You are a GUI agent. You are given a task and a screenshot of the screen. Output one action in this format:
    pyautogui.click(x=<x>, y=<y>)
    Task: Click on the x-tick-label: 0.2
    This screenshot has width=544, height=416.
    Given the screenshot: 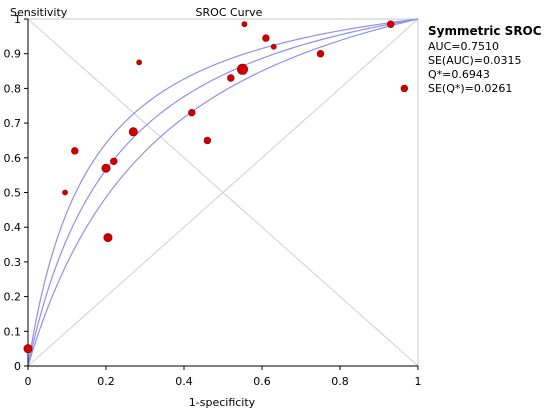 What is the action you would take?
    pyautogui.click(x=106, y=381)
    